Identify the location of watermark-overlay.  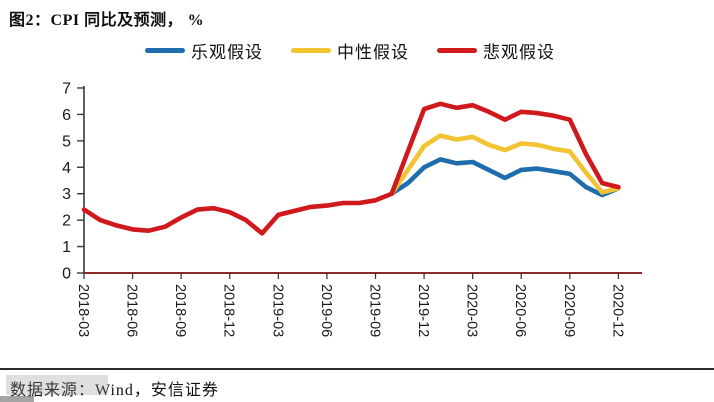
(57, 385).